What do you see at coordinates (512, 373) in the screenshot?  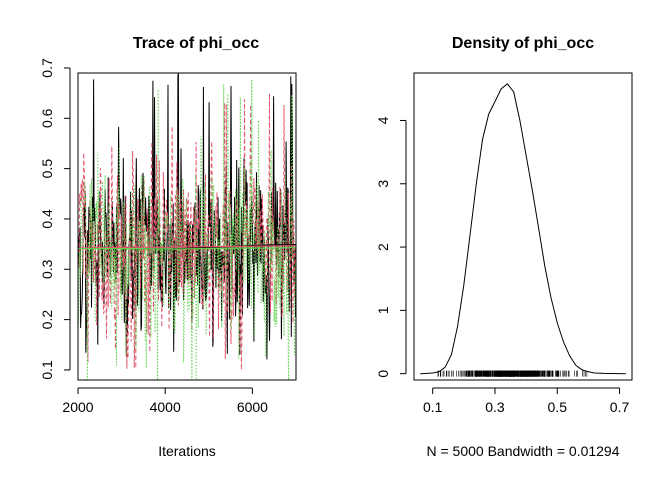 I see `density-rug` at bounding box center [512, 373].